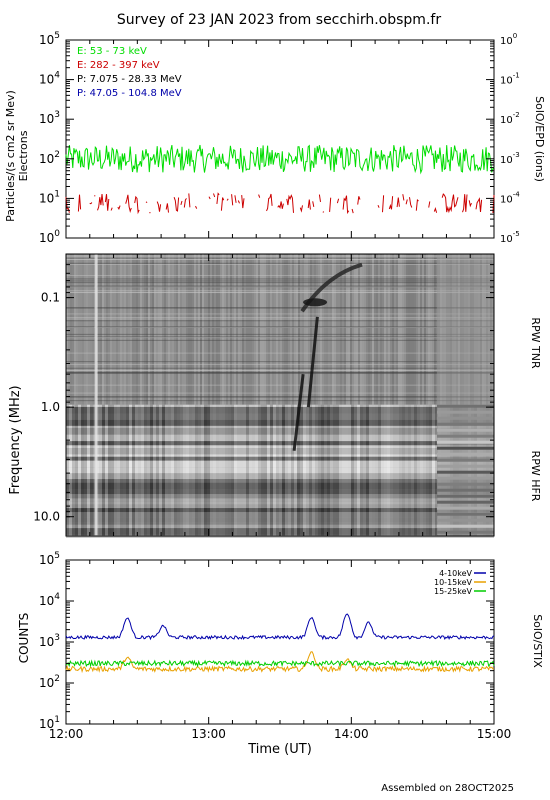 This screenshot has width=550, height=800. What do you see at coordinates (535, 476) in the screenshot?
I see `rpw-label-hfr: RPW HFR` at bounding box center [535, 476].